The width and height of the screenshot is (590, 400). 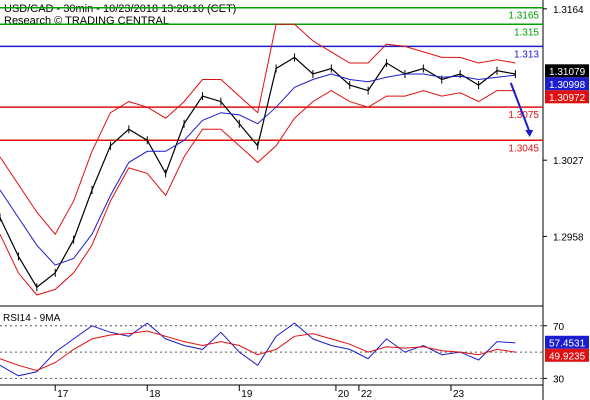 I want to click on x-tick-label: 18, so click(x=155, y=394).